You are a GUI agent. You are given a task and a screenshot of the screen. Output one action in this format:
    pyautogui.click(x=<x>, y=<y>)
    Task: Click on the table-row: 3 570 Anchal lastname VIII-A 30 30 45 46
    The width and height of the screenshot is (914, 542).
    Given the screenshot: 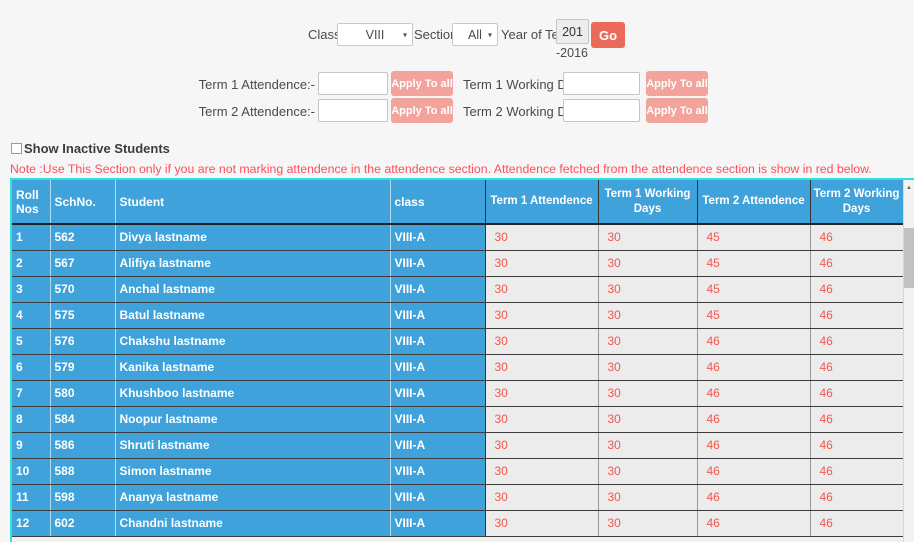 What is the action you would take?
    pyautogui.click(x=458, y=289)
    